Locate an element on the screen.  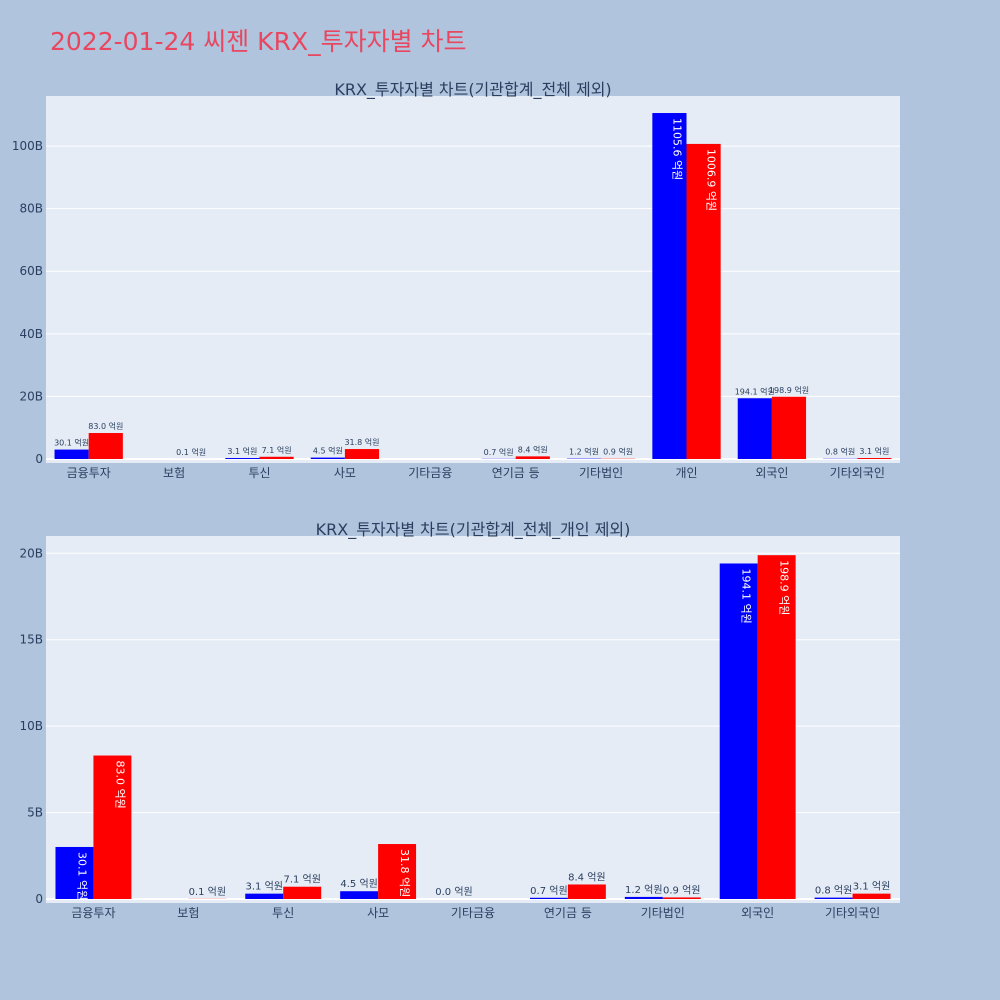
data-label: 0.0 억원 is located at coordinates (453, 892).